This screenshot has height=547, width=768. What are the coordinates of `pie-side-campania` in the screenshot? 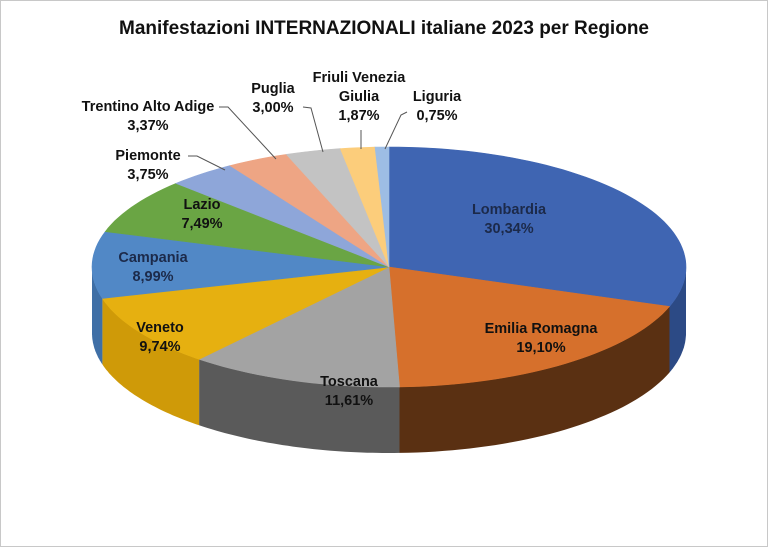 It's located at (97, 316).